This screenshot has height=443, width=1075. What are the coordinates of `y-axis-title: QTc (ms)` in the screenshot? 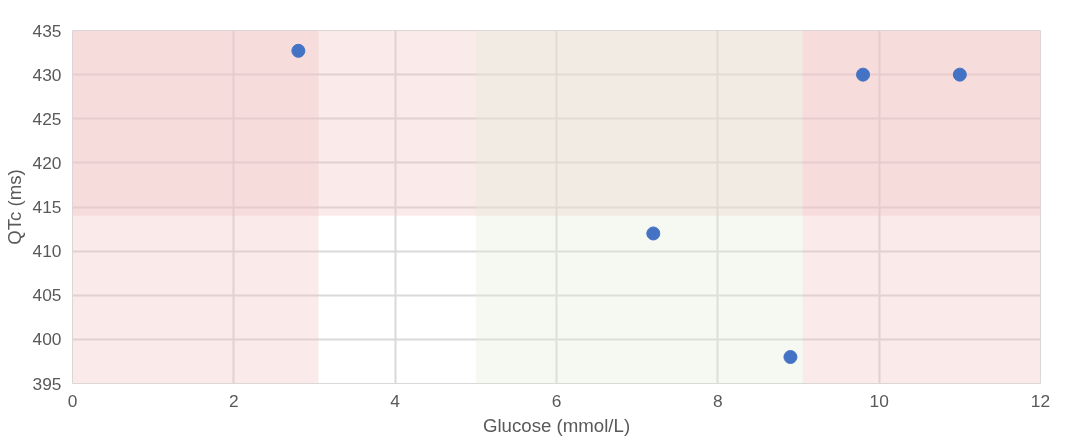 It's located at (14, 207).